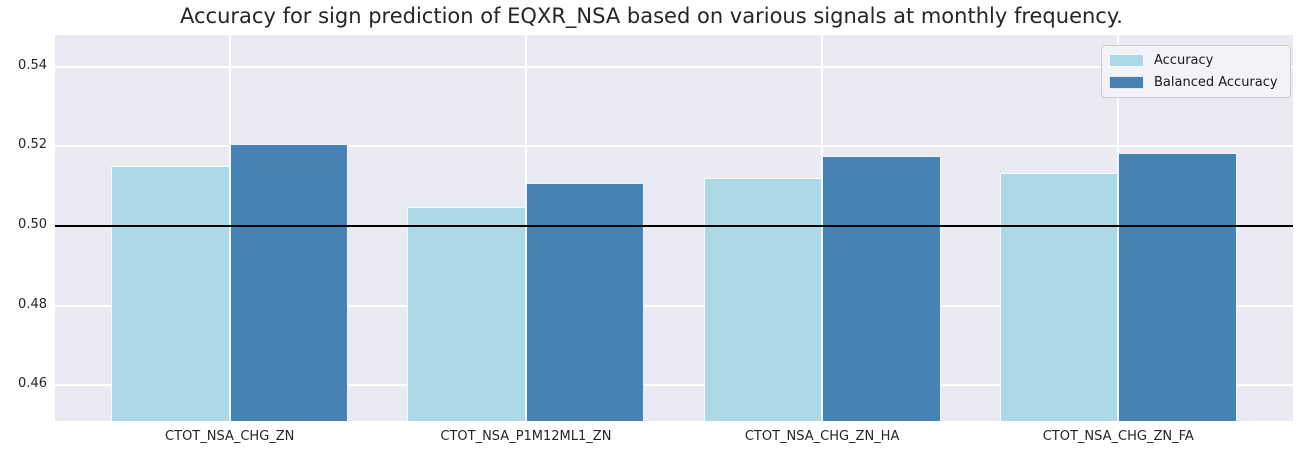  Describe the element at coordinates (674, 226) in the screenshot. I see `reference-line` at that location.